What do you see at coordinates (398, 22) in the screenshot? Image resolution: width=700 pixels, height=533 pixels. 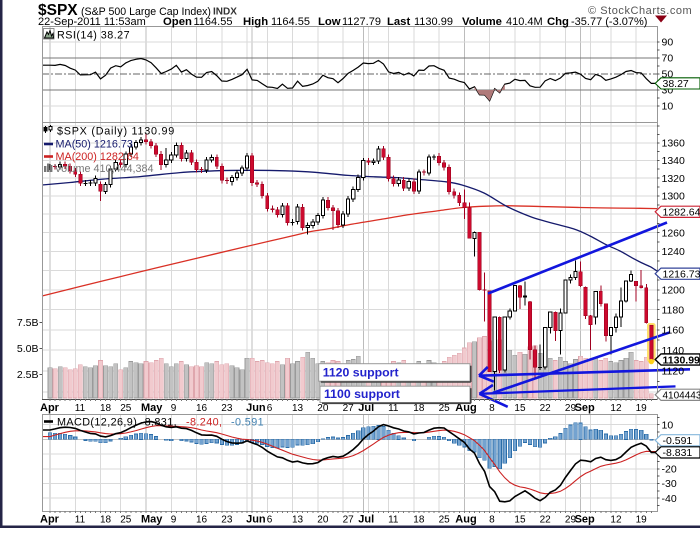 I see `svg-text: Last` at bounding box center [398, 22].